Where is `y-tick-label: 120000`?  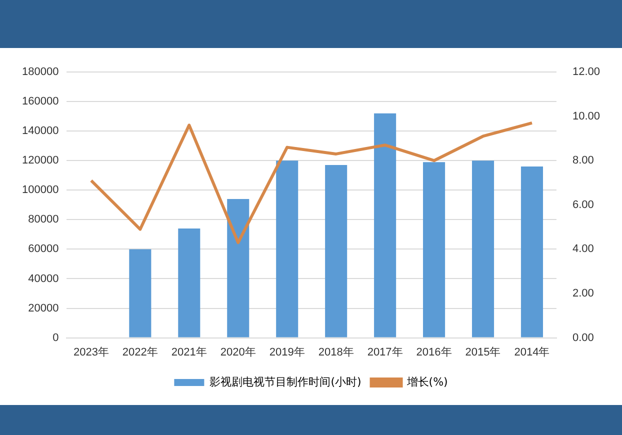 y-tick-label: 120000 is located at coordinates (40, 160).